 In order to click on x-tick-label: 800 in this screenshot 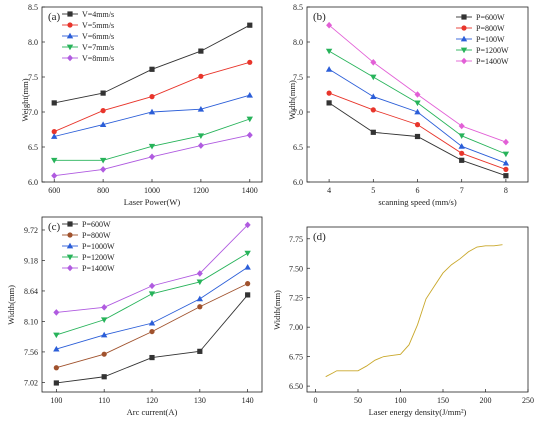, I will do `click(103, 190)`.